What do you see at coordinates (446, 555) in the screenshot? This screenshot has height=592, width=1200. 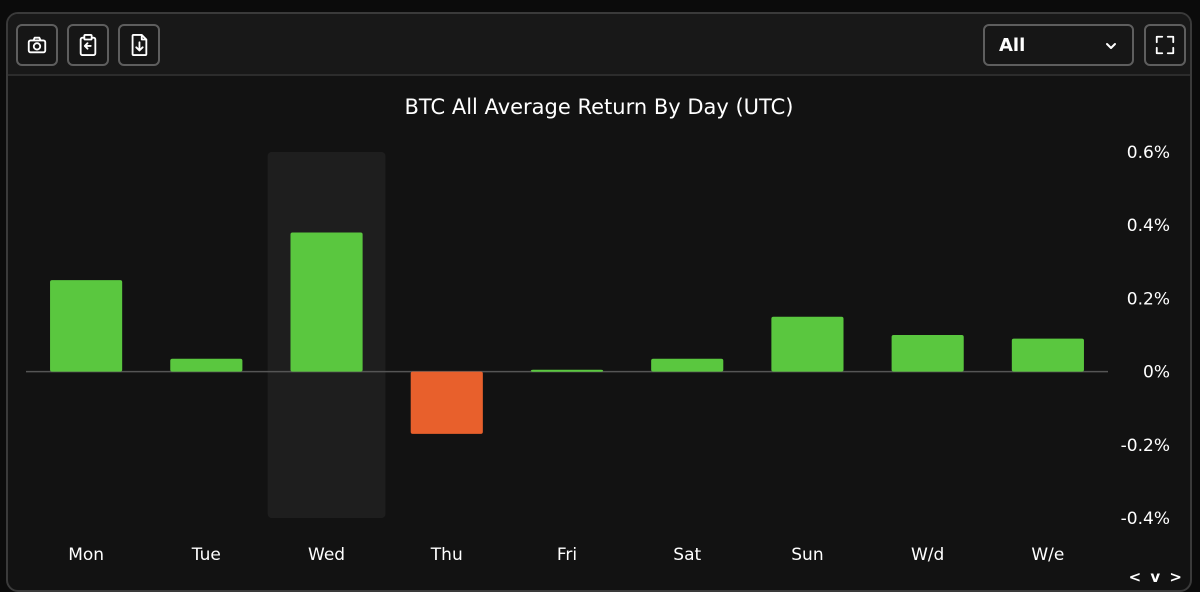 I see `x-tick-label: Thu` at bounding box center [446, 555].